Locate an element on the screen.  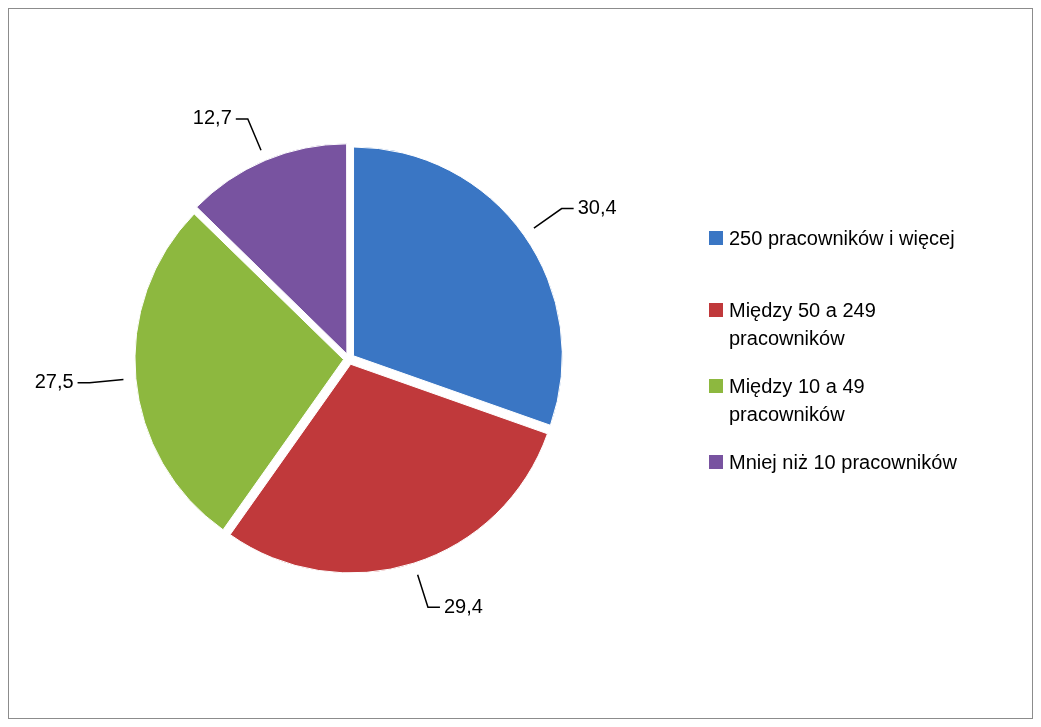
legend-label: Między 50 a 249 pracowników is located at coordinates (803, 324).